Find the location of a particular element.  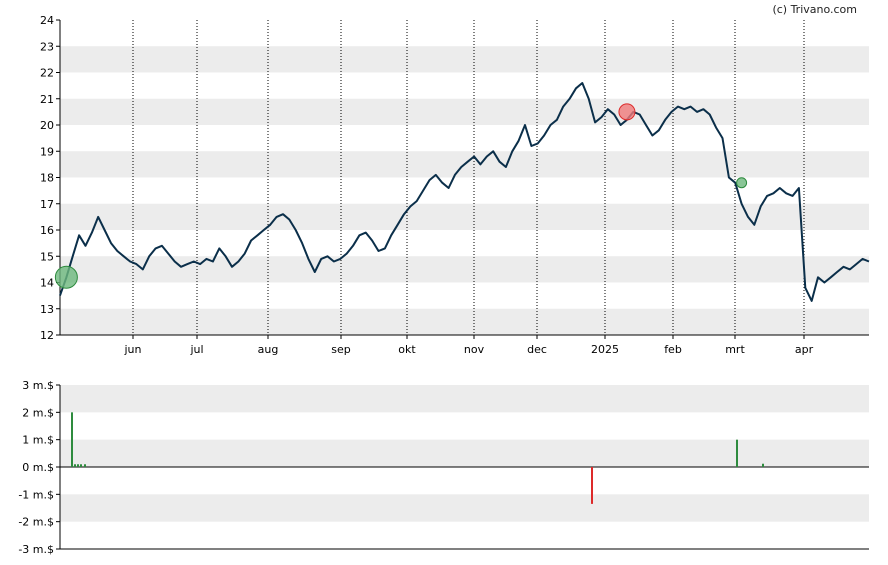

price-y-tick-label: 17 is located at coordinates (47, 204).